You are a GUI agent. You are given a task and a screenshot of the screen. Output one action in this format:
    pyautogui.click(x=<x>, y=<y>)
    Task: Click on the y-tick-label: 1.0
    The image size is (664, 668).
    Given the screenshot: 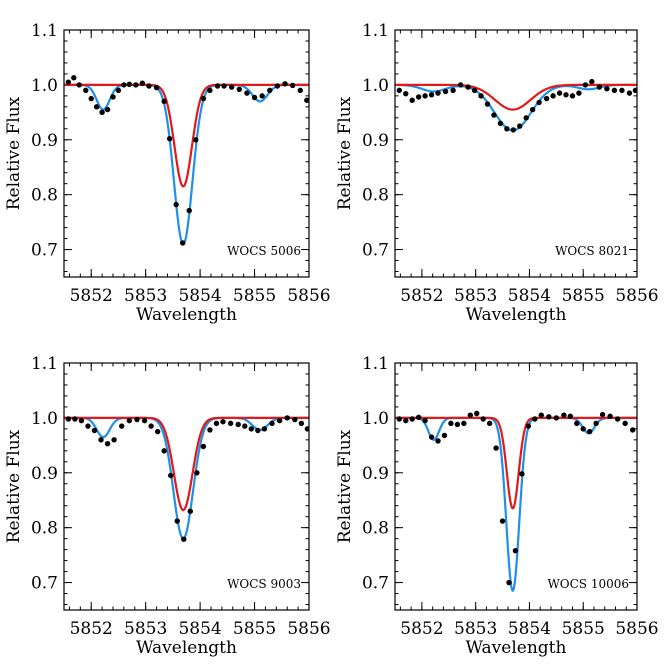 What is the action you would take?
    pyautogui.click(x=44, y=419)
    